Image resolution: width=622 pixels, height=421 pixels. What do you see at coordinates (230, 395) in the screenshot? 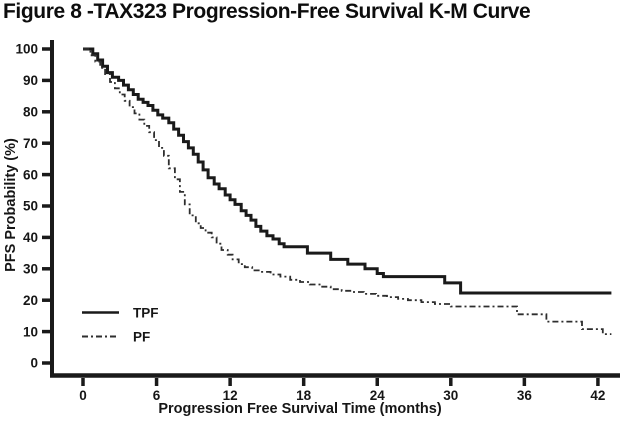
I see `x-tick-label: 12` at bounding box center [230, 395].